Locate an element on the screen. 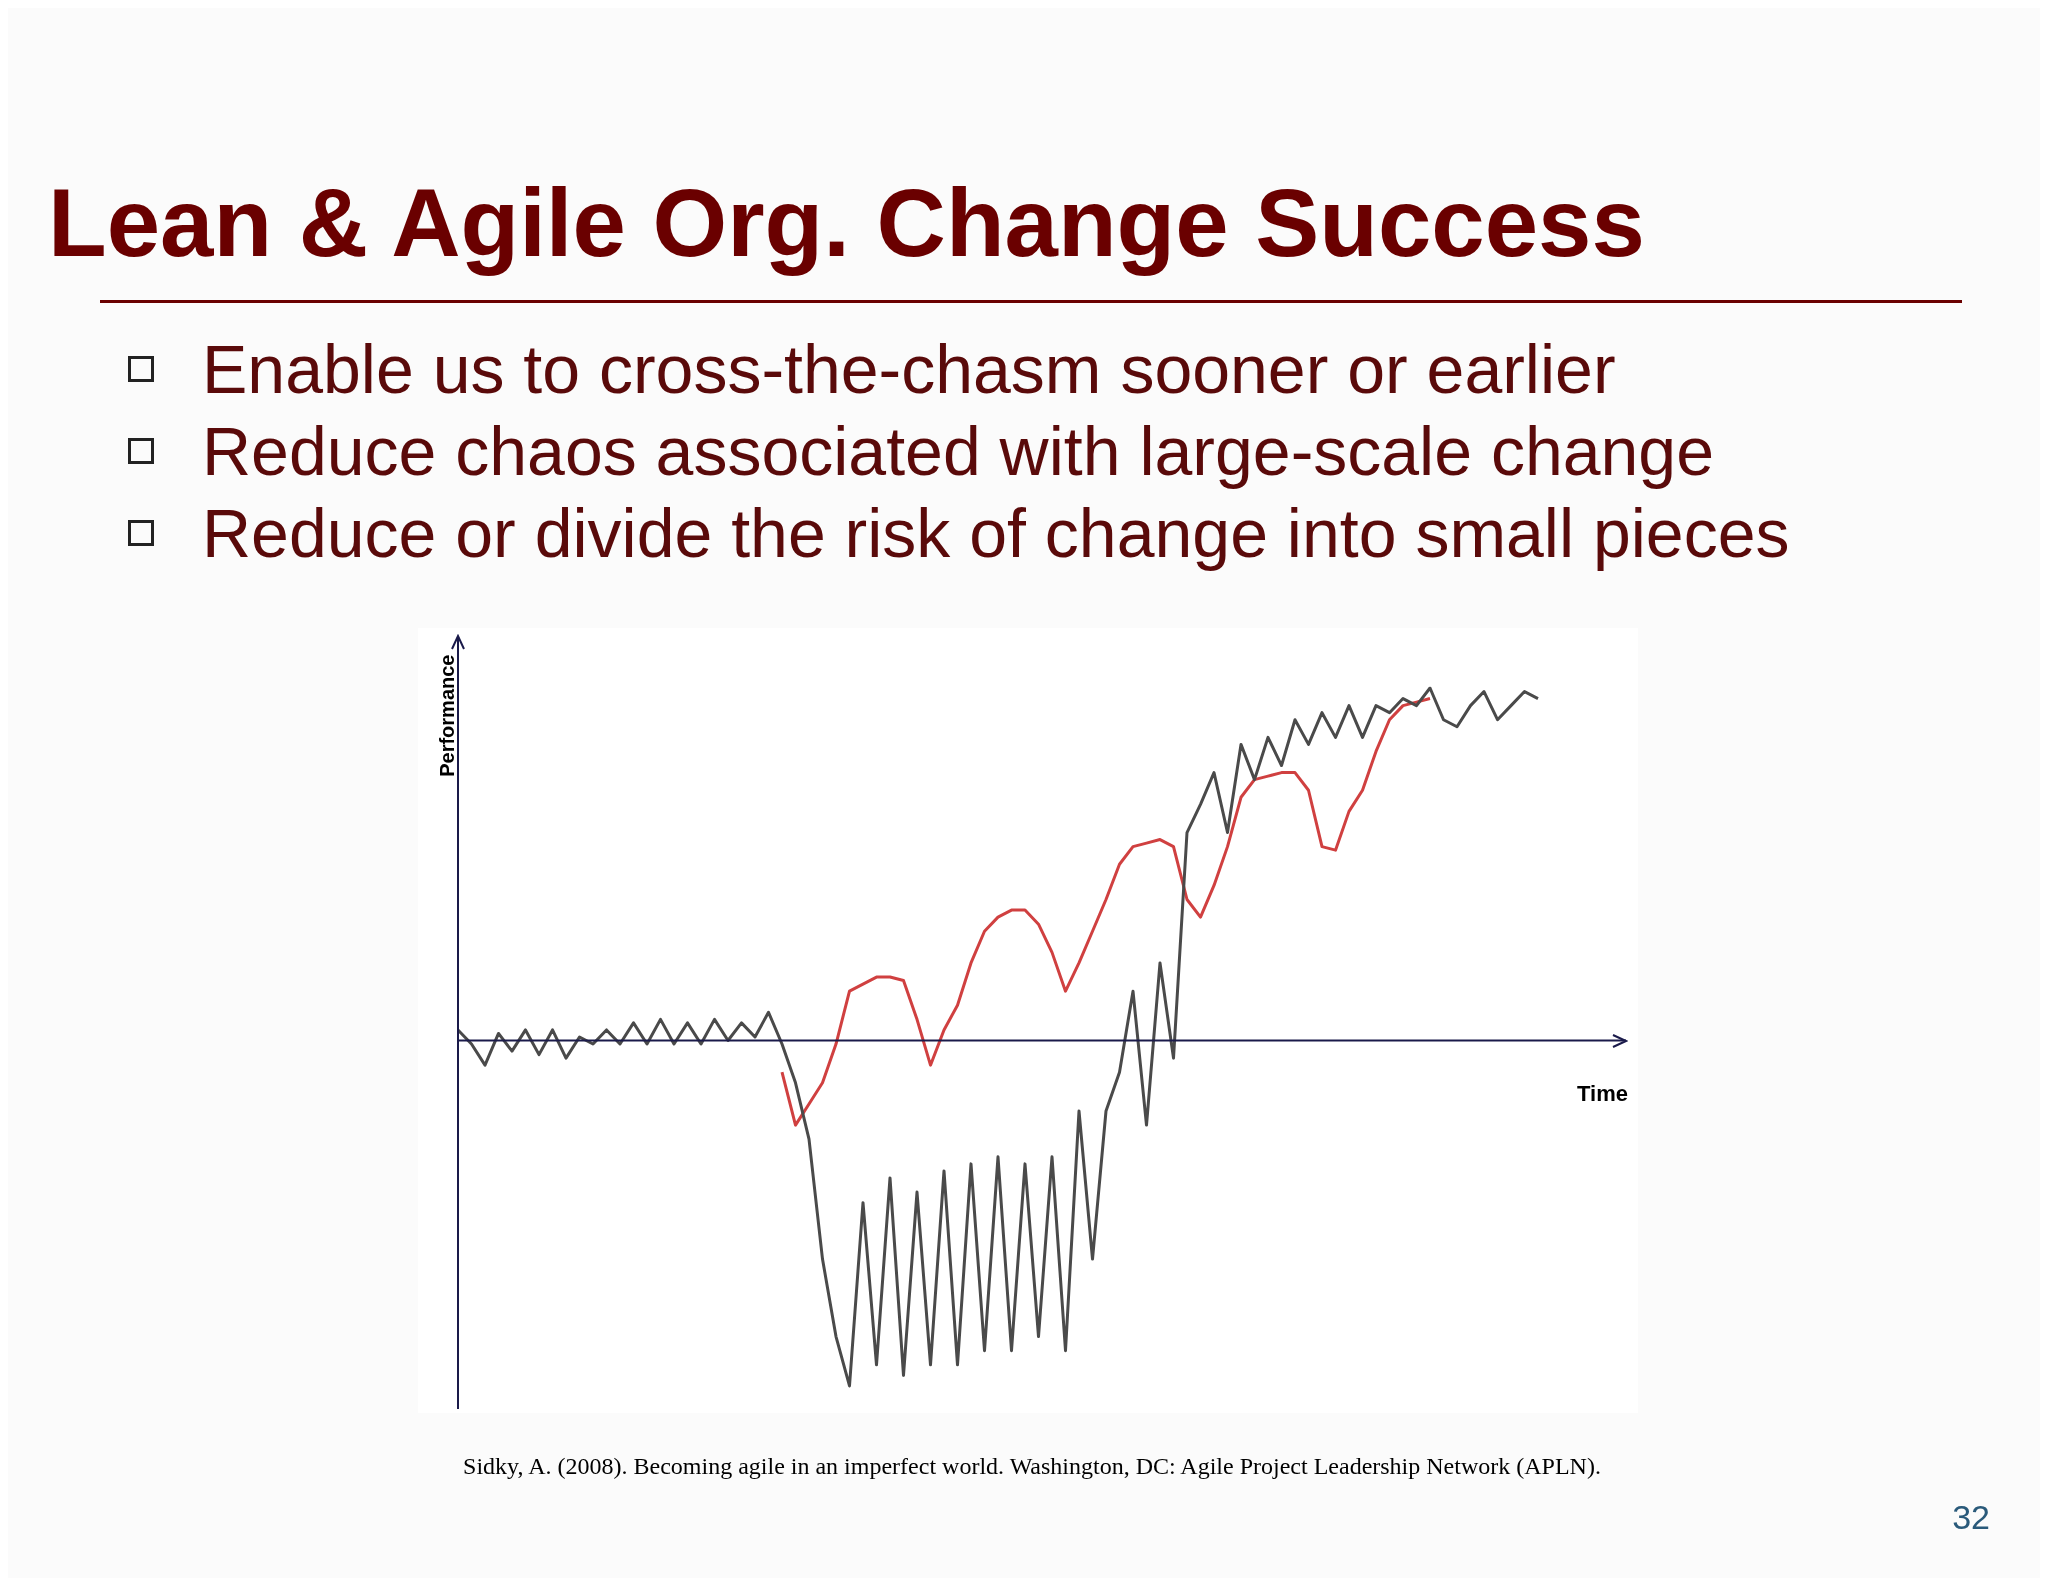  chart-title: Lean & Agile Org. Change Success is located at coordinates (846, 223).